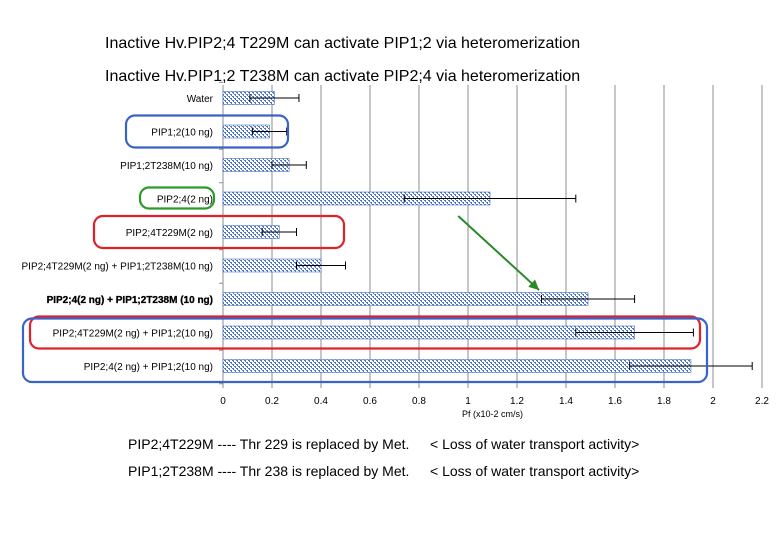 This screenshot has height=540, width=780. I want to click on category-label: PIP1;2(10 ng), so click(182, 133).